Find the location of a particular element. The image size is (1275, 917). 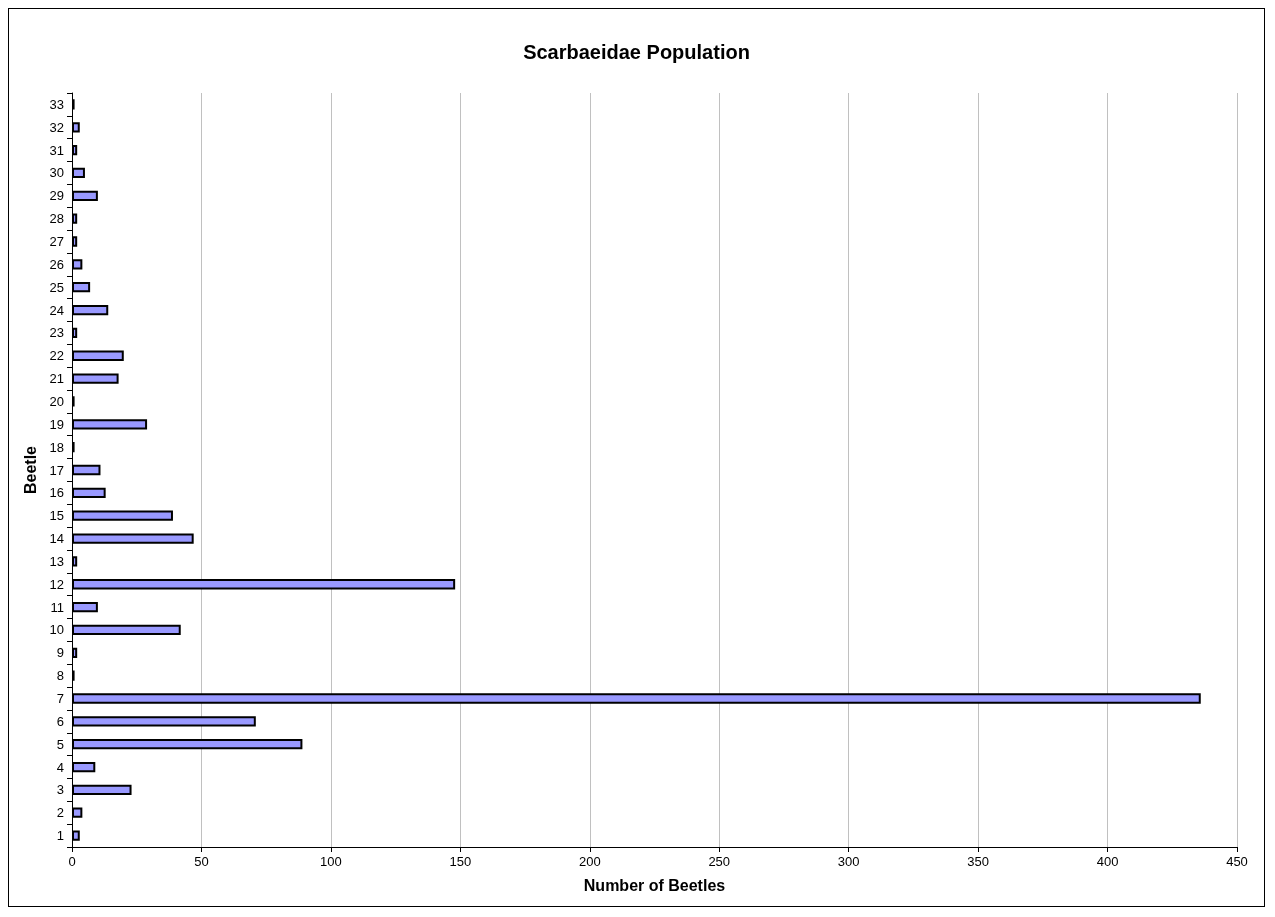

y-tick-label: 16 is located at coordinates (56, 493).